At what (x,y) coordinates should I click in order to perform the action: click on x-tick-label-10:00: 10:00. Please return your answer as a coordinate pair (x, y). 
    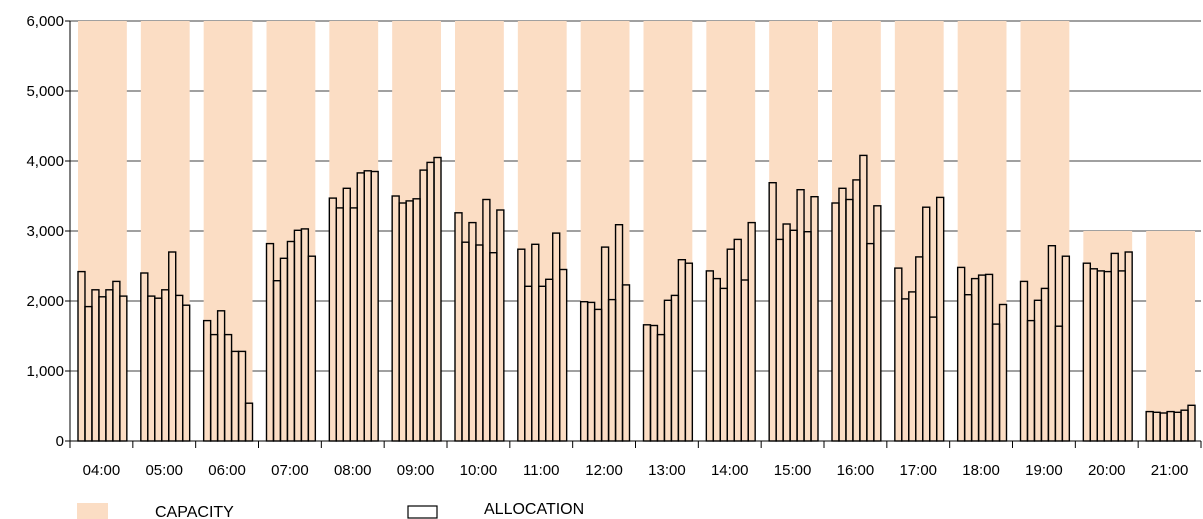
    Looking at the image, I should click on (479, 470).